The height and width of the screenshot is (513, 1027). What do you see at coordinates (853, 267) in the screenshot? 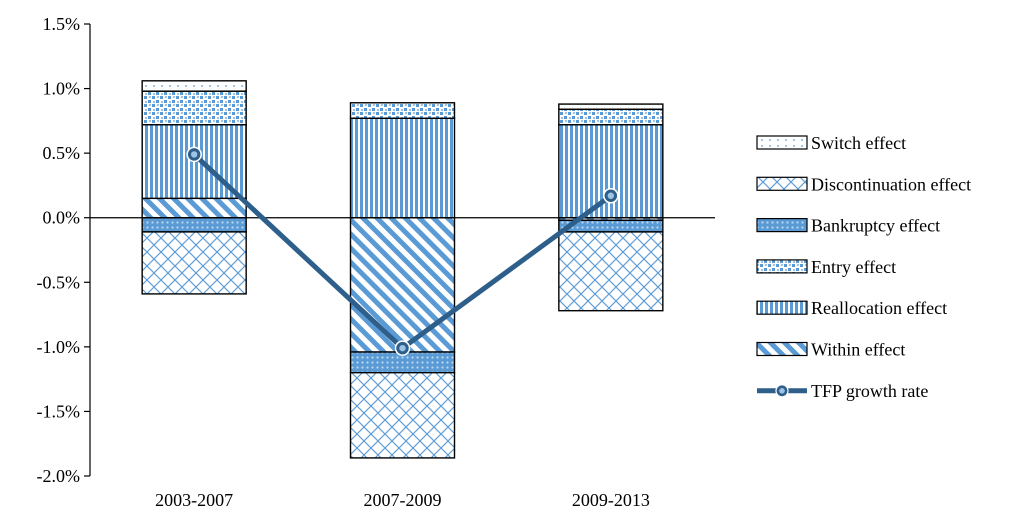
I see `legend-label: Entry effect` at bounding box center [853, 267].